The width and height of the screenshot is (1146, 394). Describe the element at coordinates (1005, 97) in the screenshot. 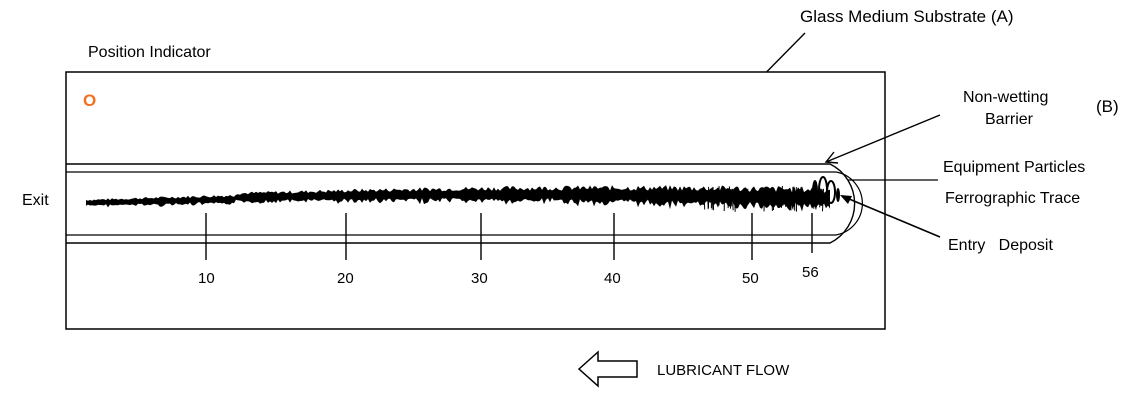

I see `non-wetting-barrier-label: Non-wetting` at that location.